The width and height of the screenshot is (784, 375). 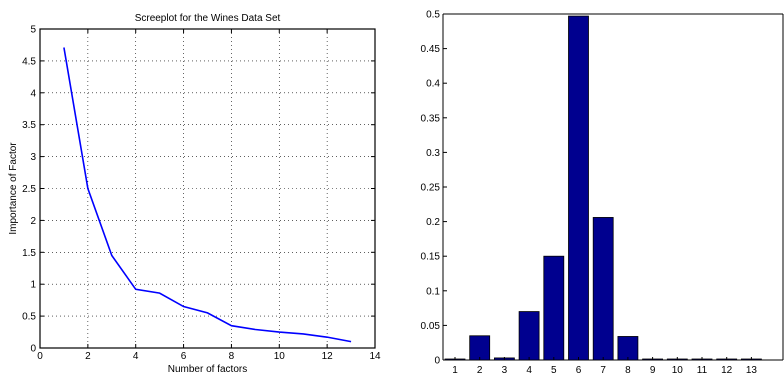 I want to click on bar-category-label: 12, so click(x=727, y=370).